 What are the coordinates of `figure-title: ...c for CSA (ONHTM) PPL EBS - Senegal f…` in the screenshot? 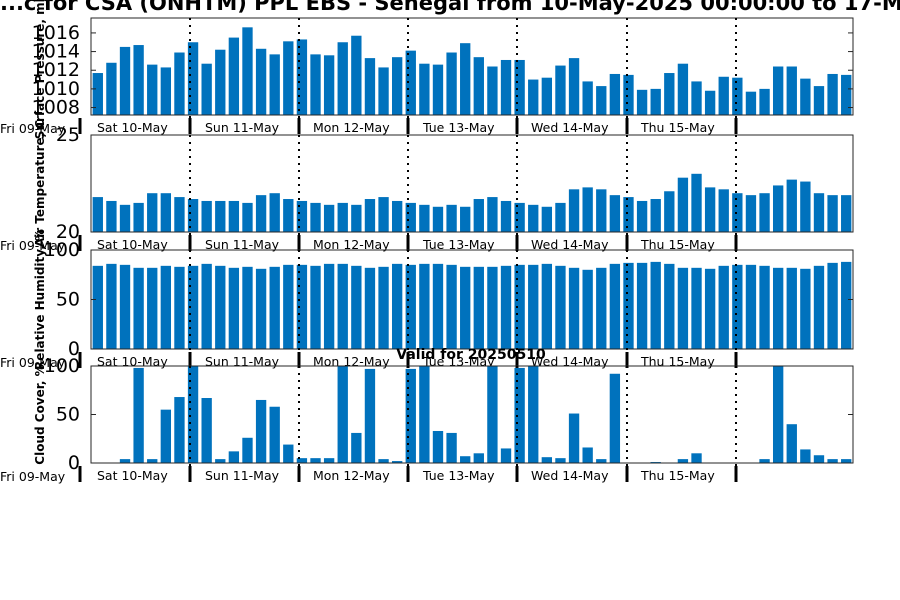 It's located at (450, 7).